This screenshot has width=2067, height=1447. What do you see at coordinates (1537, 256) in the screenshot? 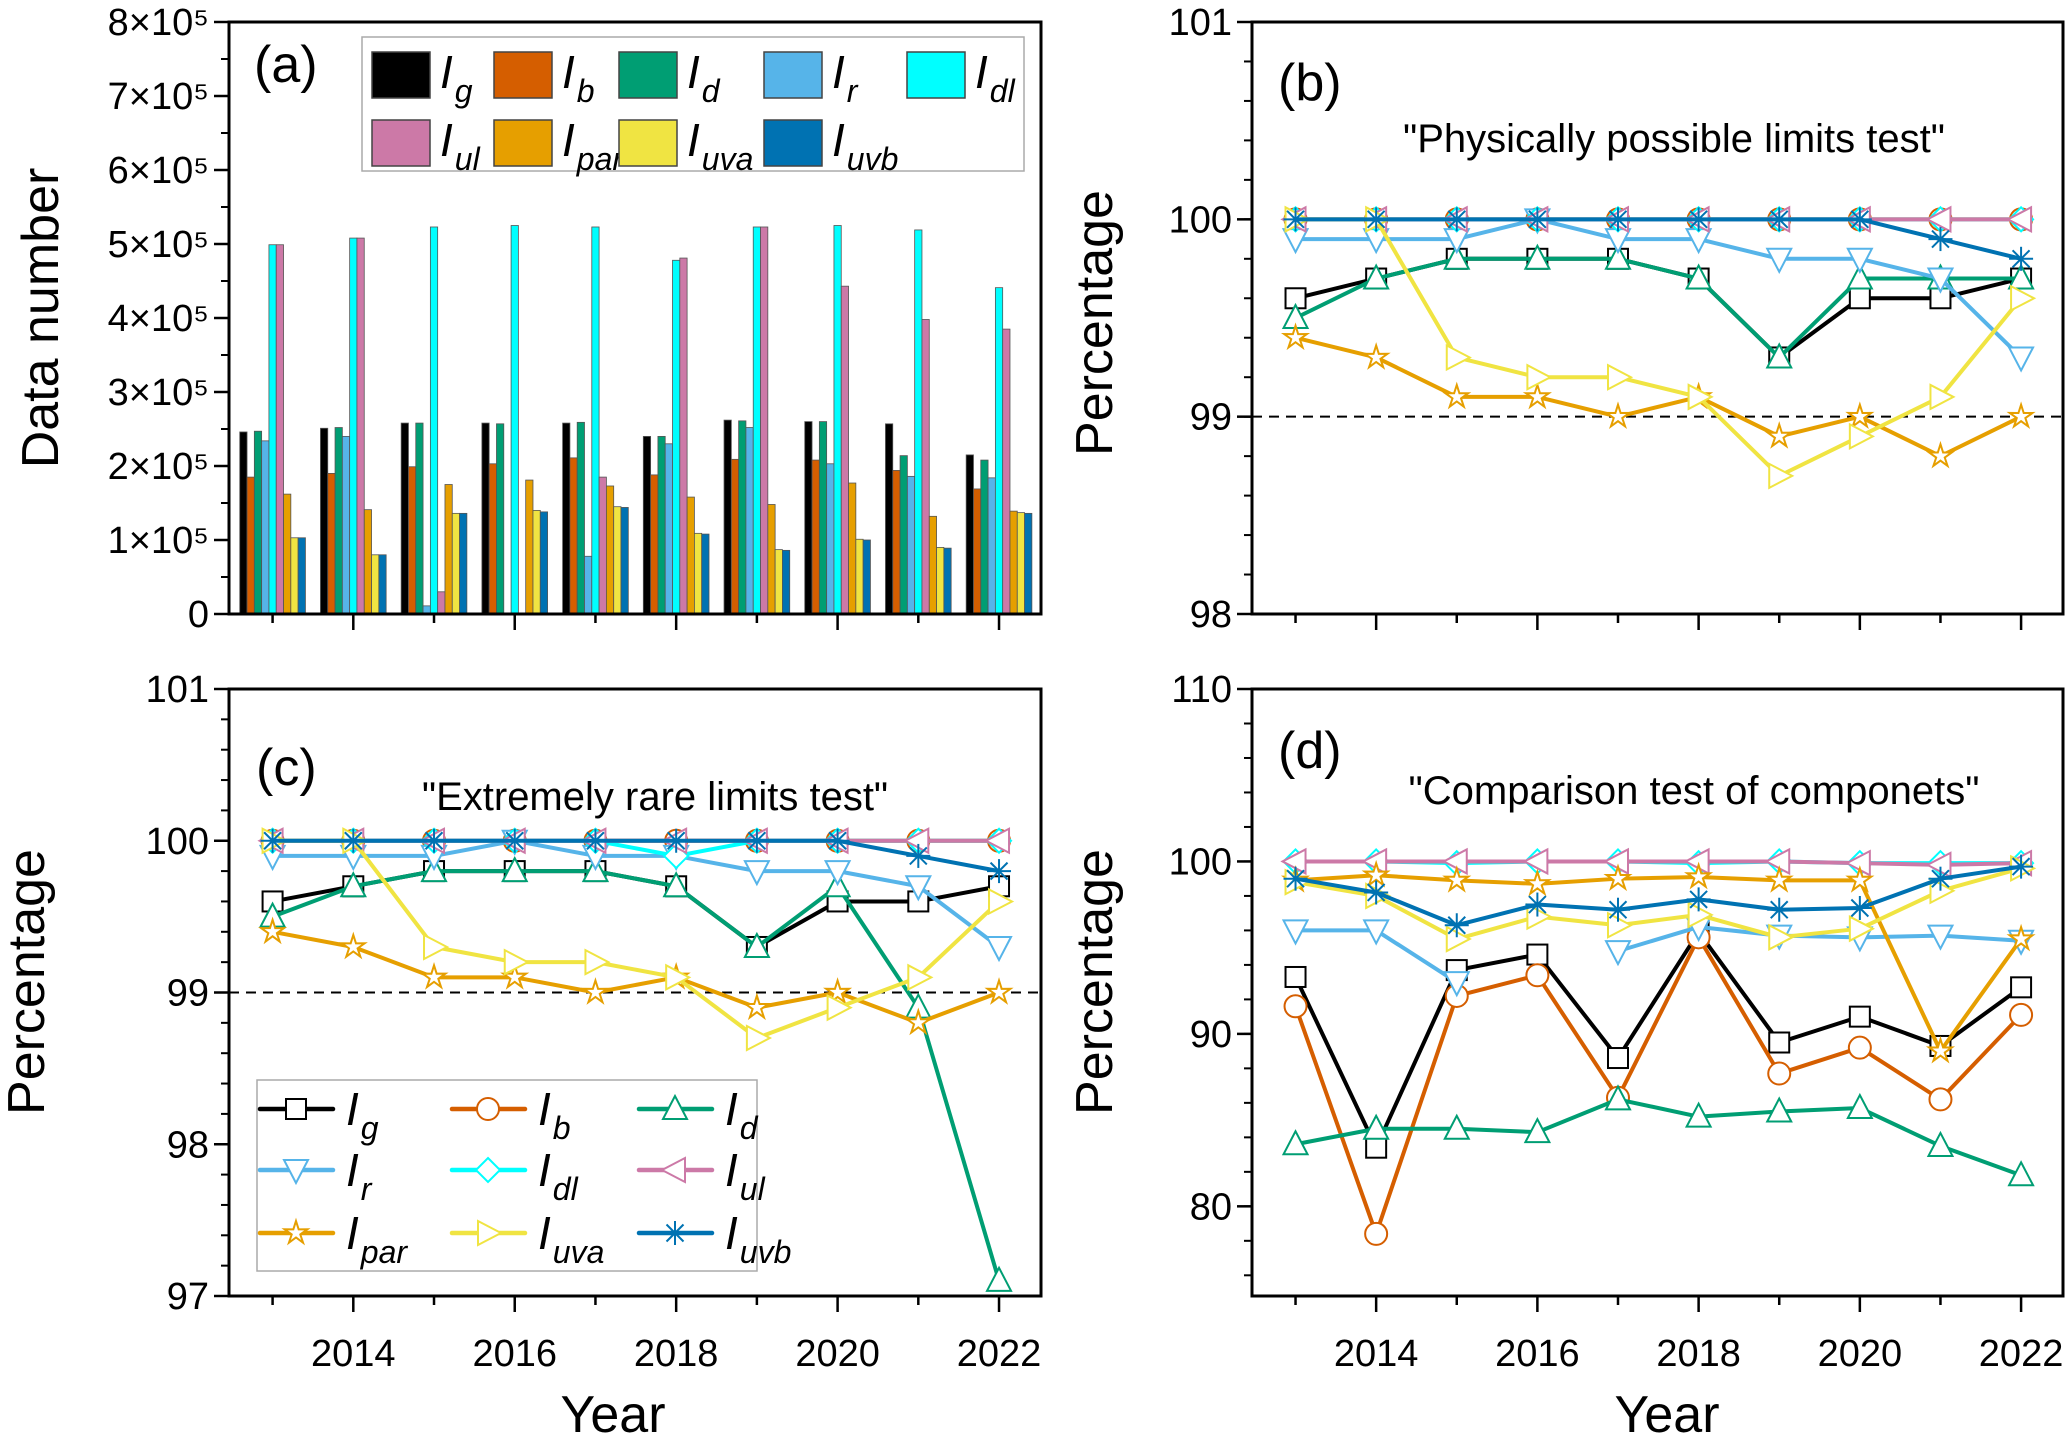
I see `point-Id-2016` at bounding box center [1537, 256].